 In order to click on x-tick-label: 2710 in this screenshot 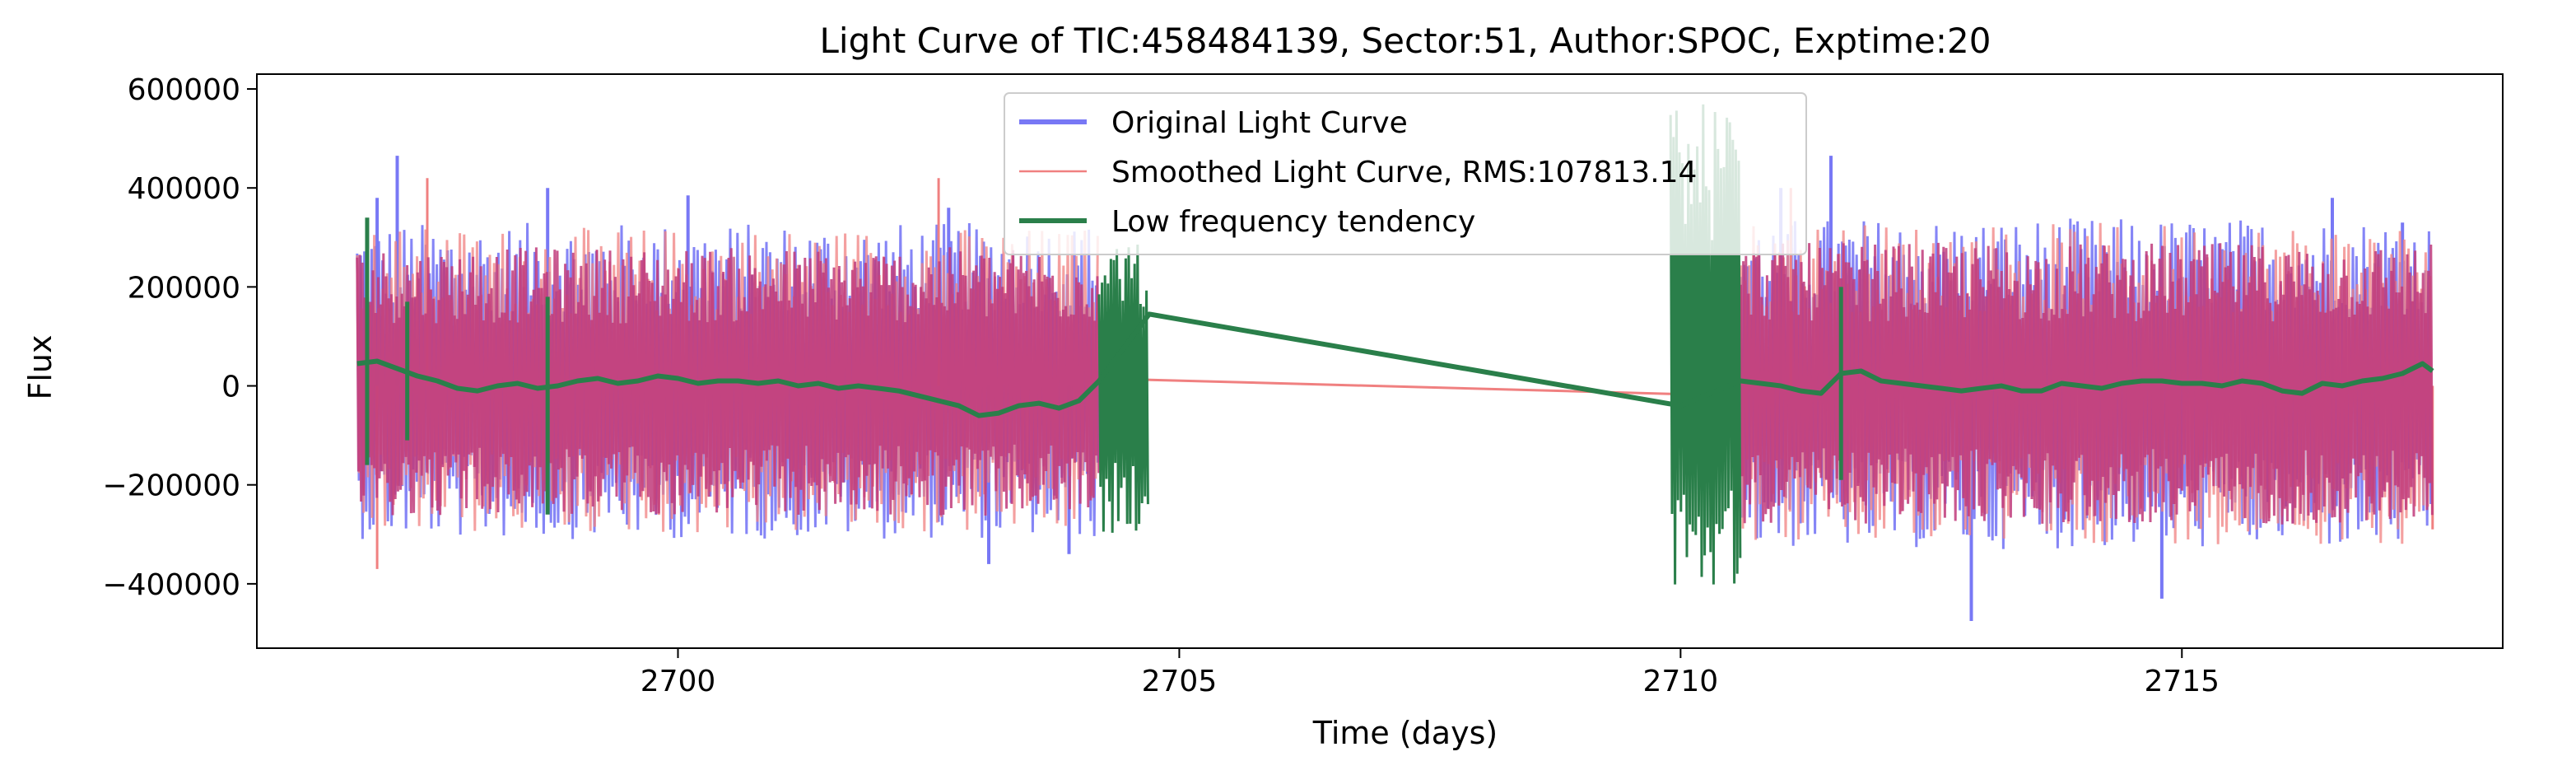, I will do `click(1681, 681)`.